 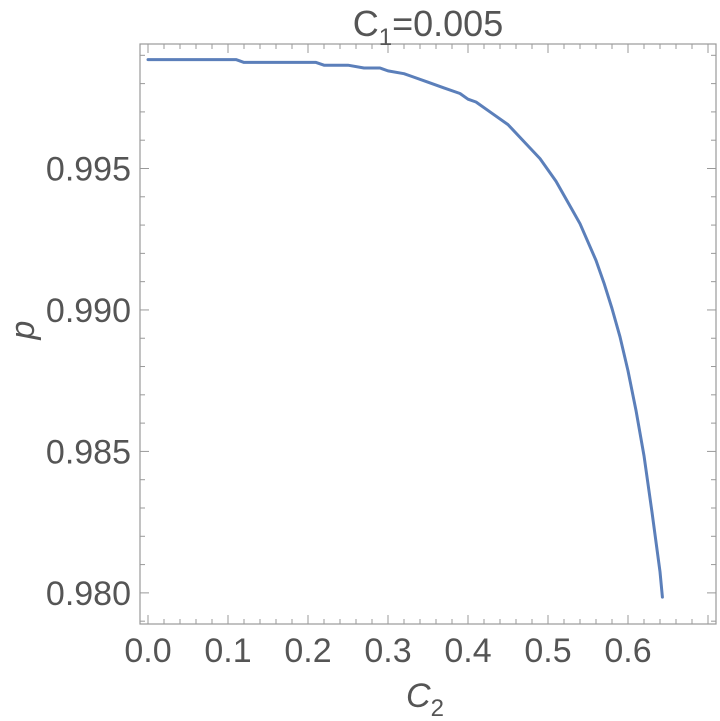 I want to click on x-tick-label: 0.1, so click(x=227, y=651).